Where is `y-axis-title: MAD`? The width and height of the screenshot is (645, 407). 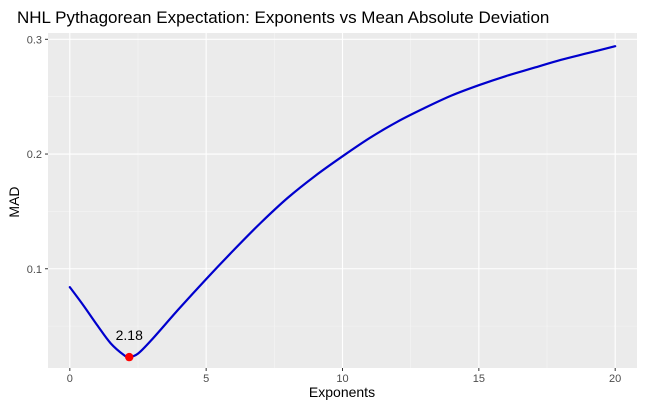
y-axis-title: MAD is located at coordinates (14, 201).